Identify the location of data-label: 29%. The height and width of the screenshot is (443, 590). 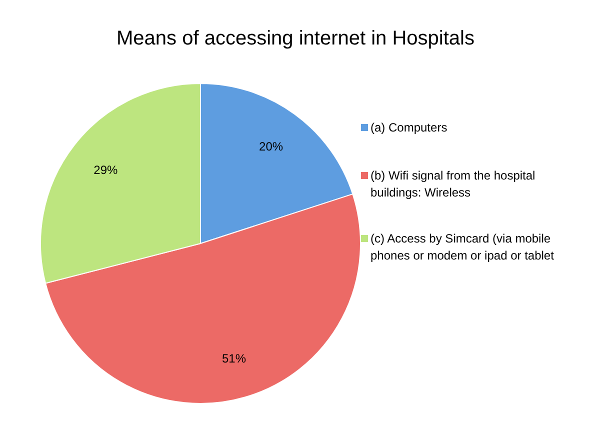
(106, 169).